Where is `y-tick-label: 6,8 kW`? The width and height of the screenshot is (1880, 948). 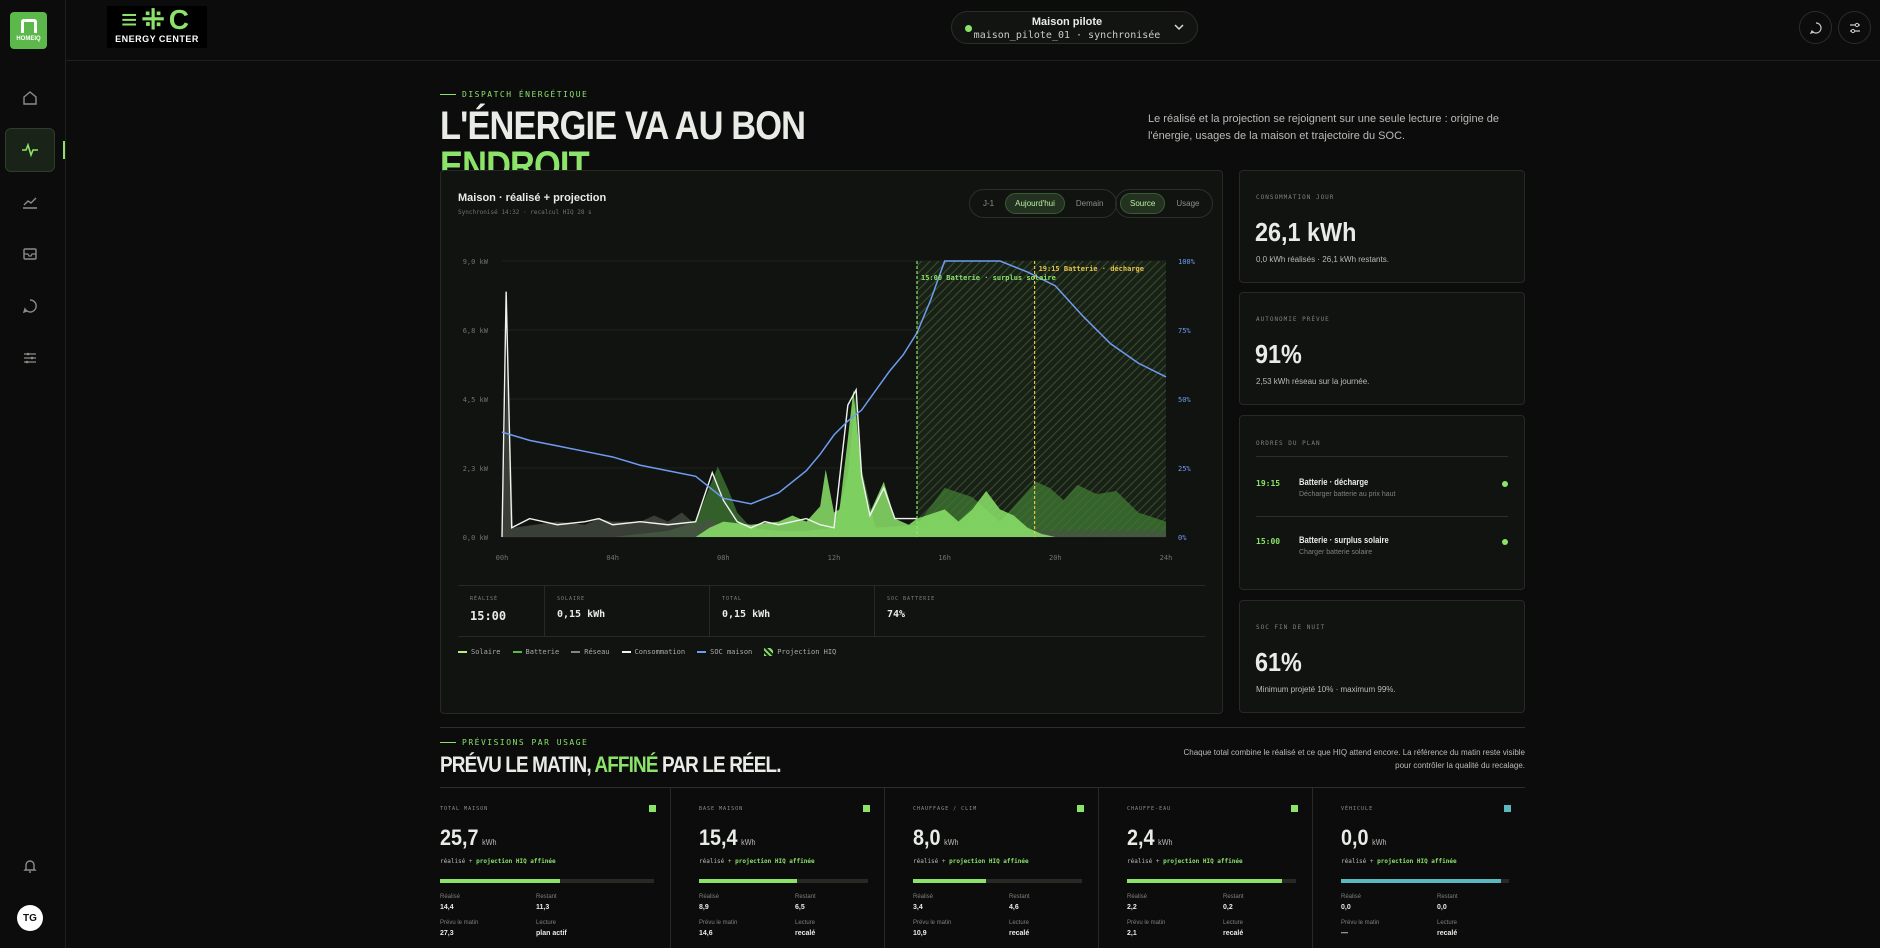
y-tick-label: 6,8 kW is located at coordinates (476, 331).